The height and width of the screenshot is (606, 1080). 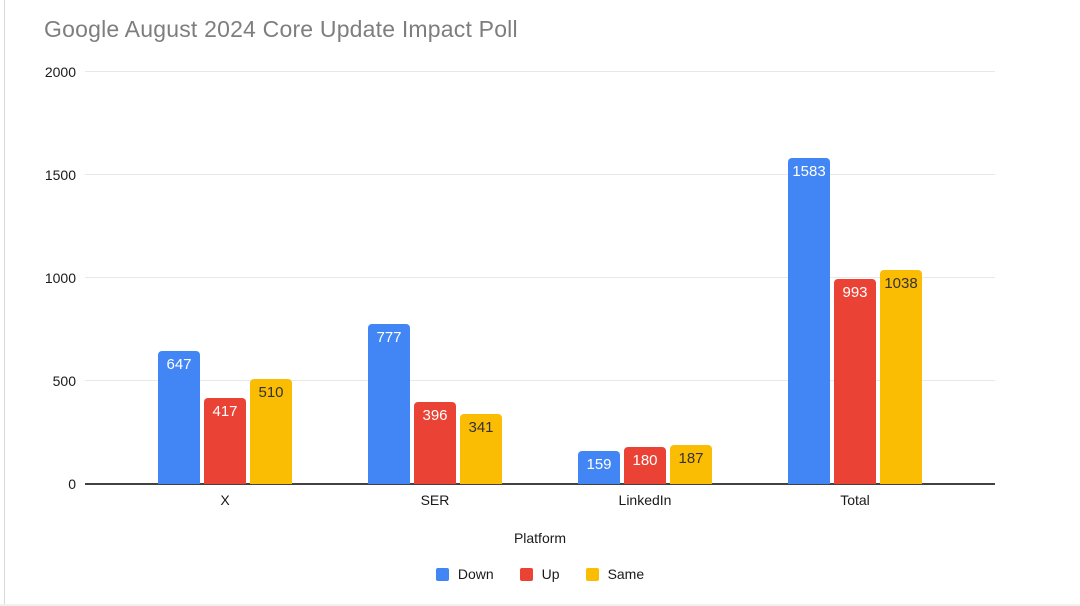 I want to click on legend-item-same: Same, so click(x=615, y=574).